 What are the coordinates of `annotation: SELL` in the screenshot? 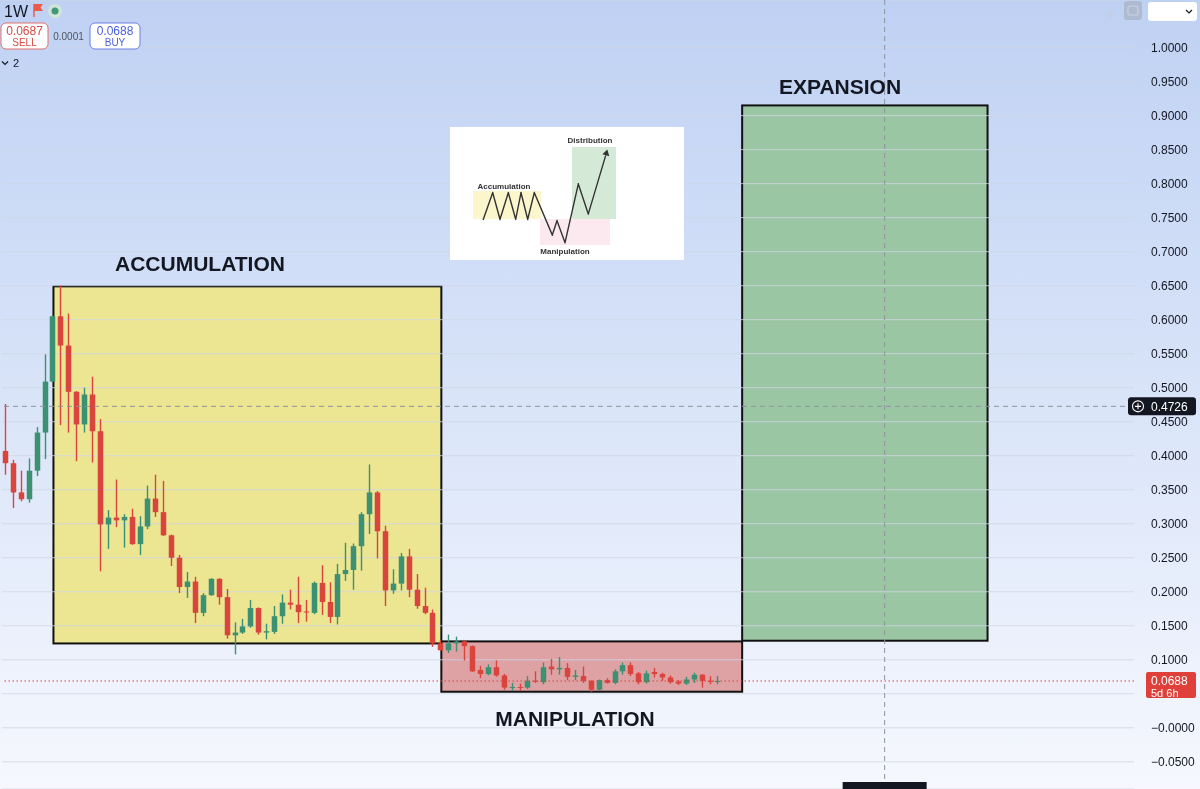 It's located at (25, 42).